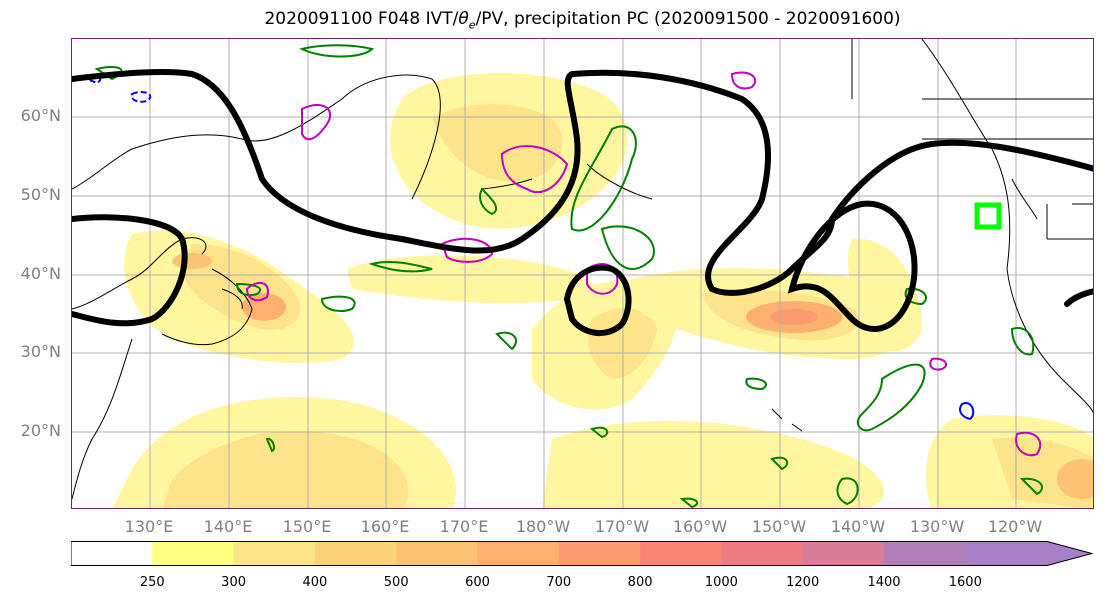  I want to click on lon-label-130w: 130°W, so click(937, 526).